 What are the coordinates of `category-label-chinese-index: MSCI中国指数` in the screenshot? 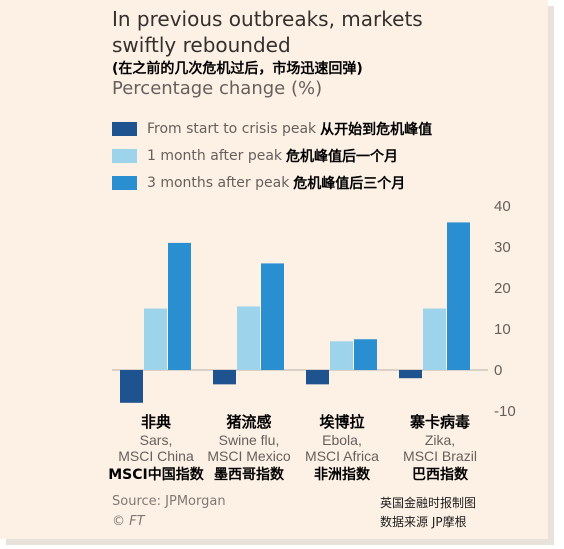 It's located at (156, 474).